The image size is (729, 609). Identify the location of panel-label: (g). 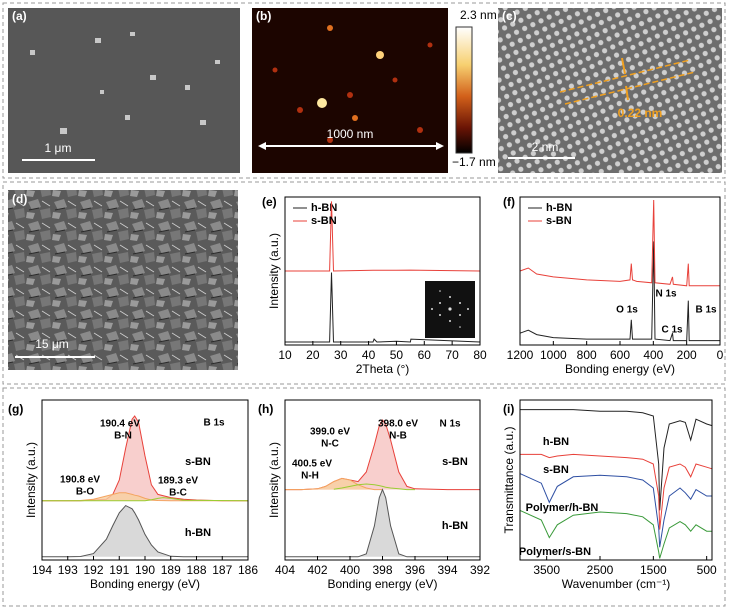
(15, 409).